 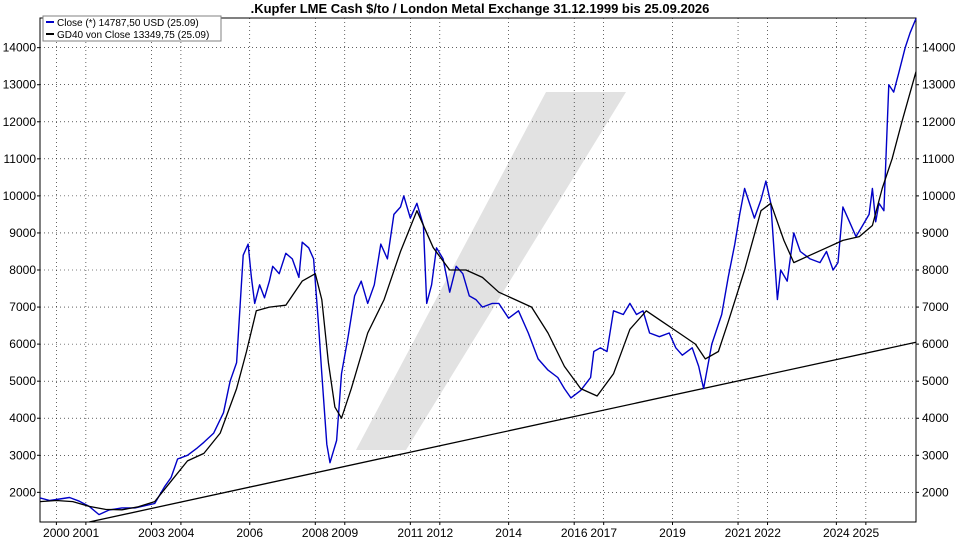 I want to click on x-tick-label: 2001, so click(x=86, y=533).